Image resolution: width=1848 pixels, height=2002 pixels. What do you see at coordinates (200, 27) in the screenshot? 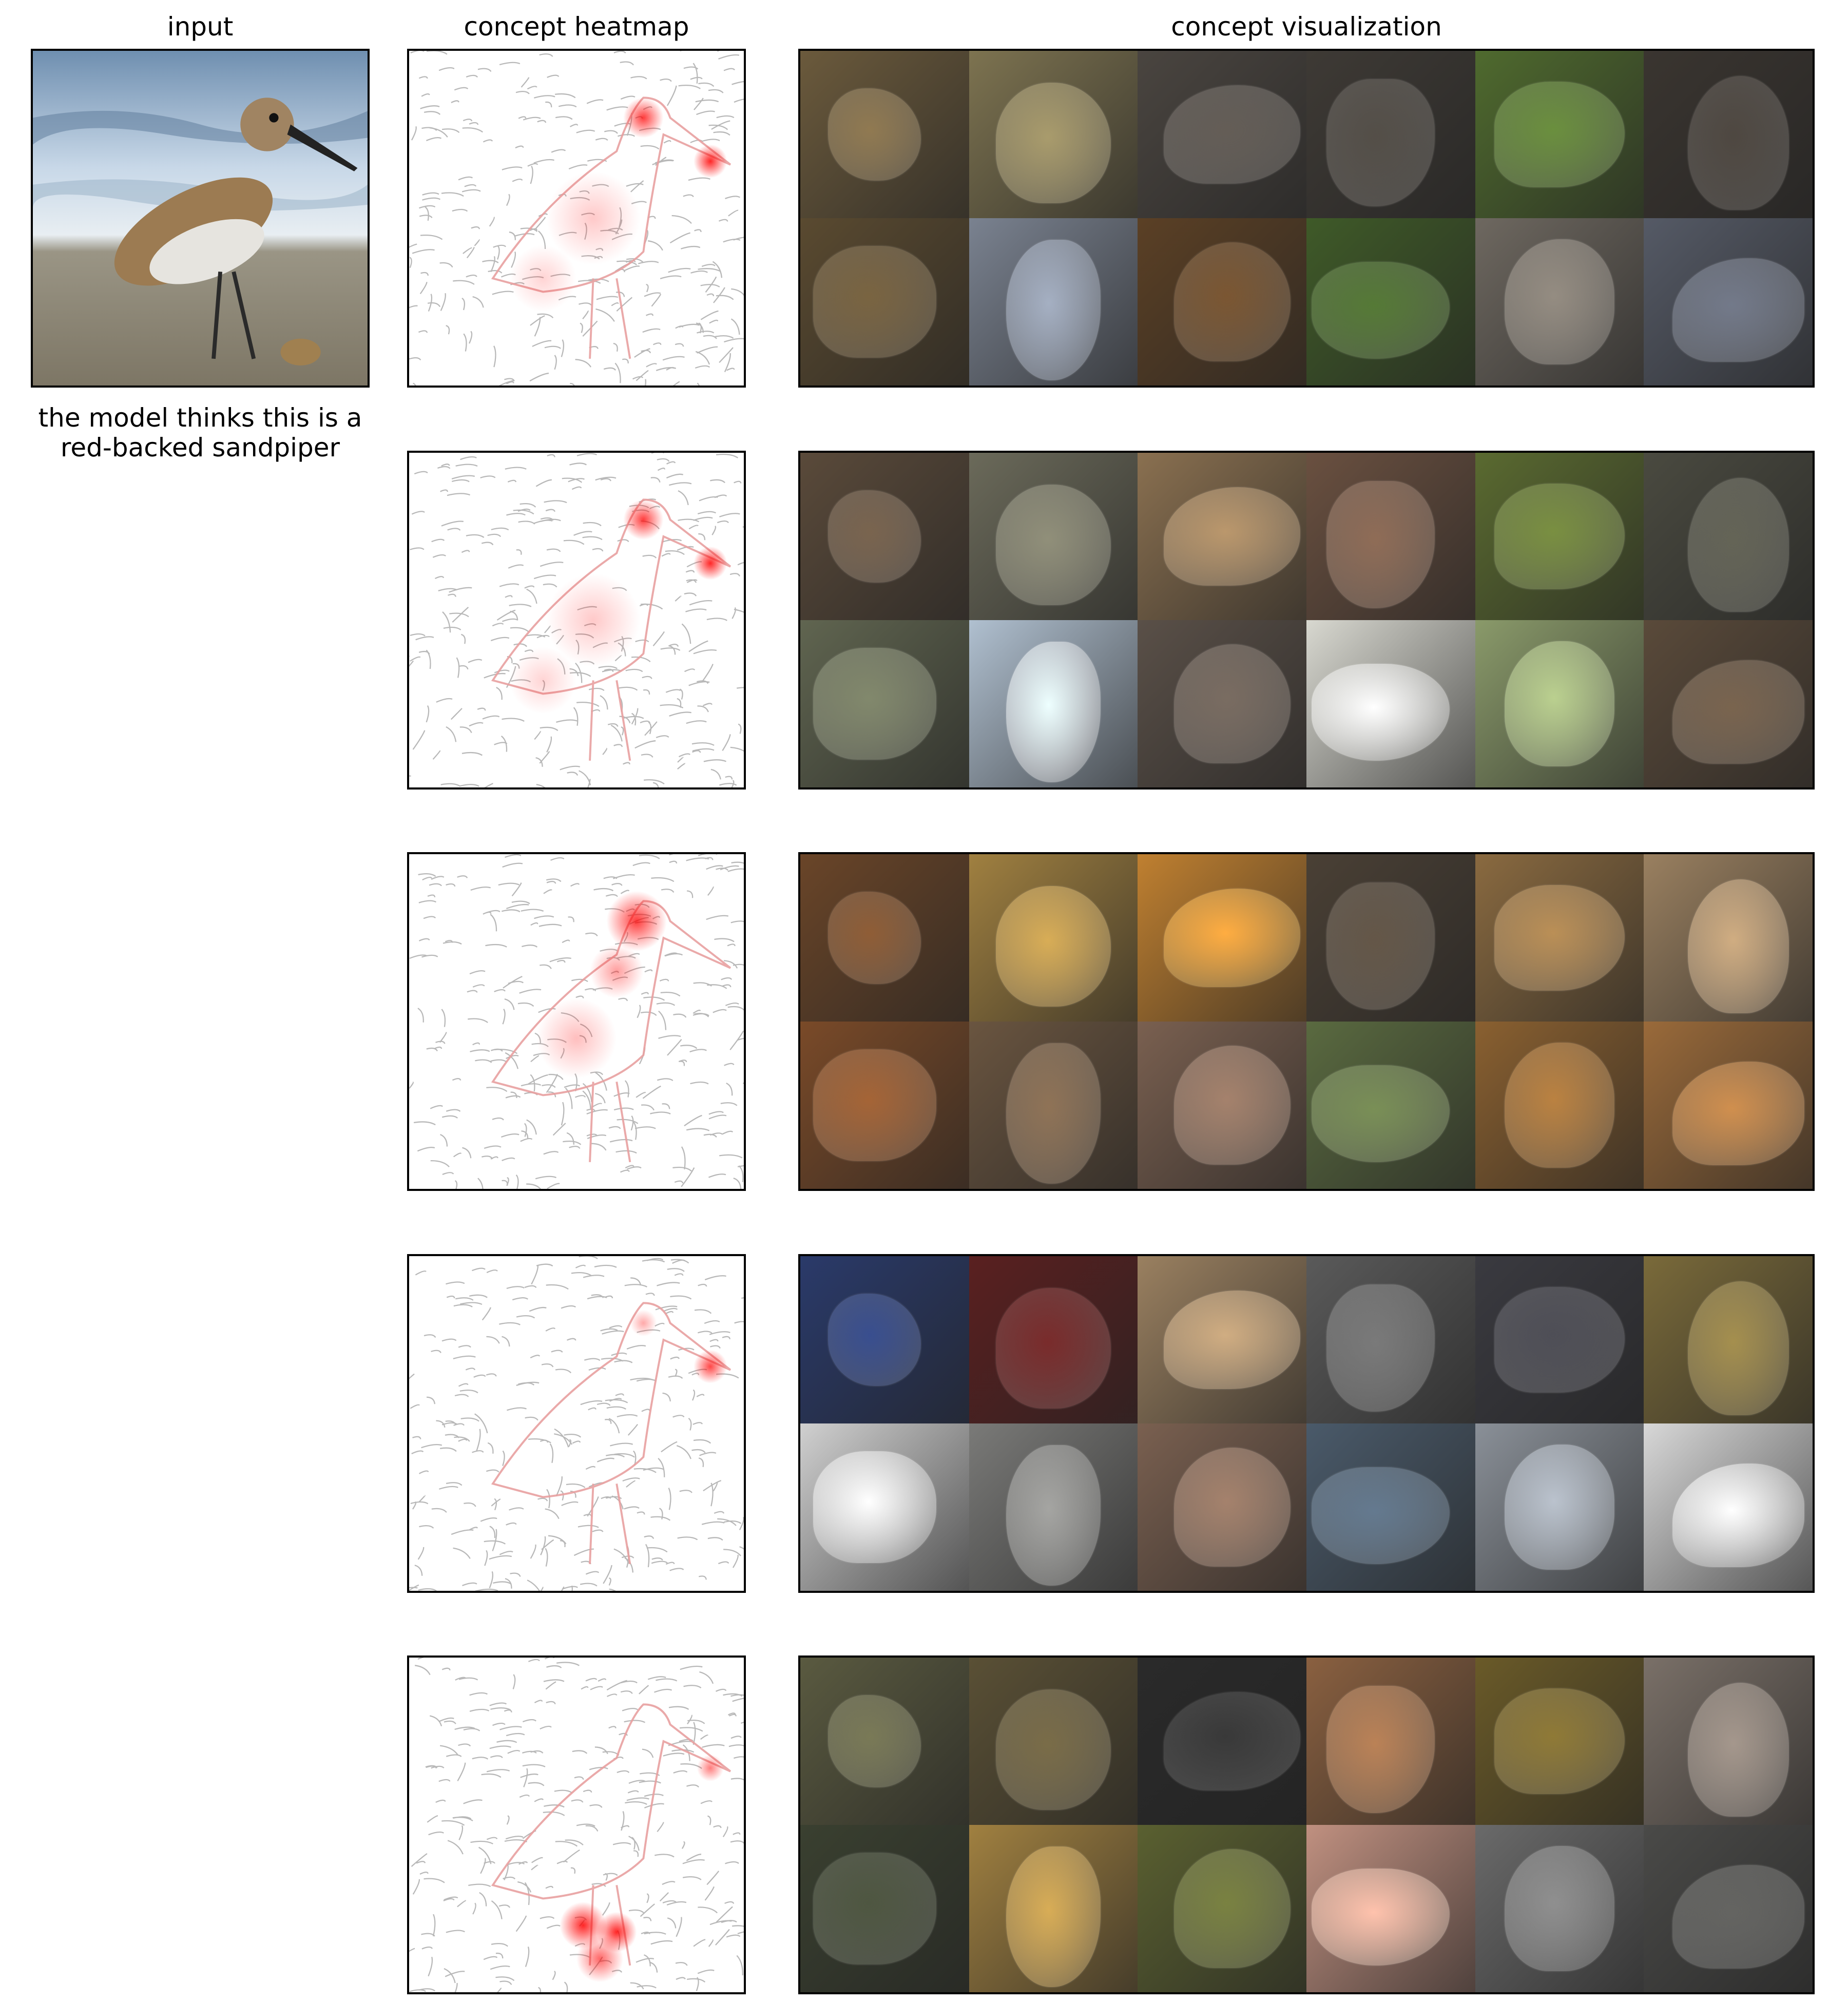
I see `header-input: input` at bounding box center [200, 27].